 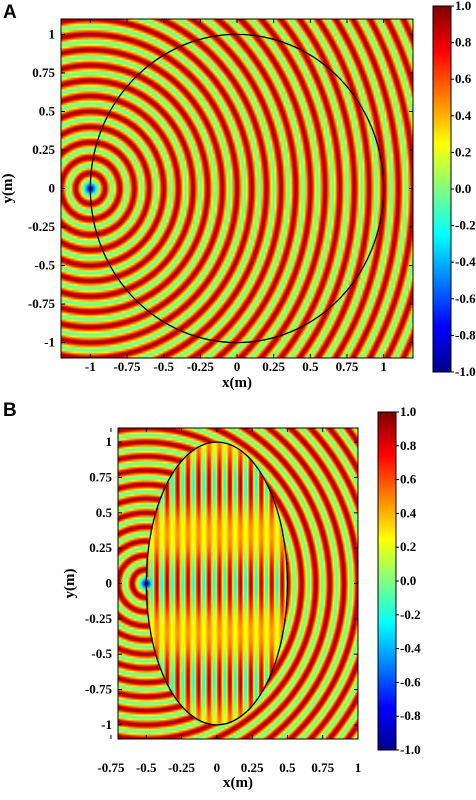 I want to click on panel-letter-a: A, so click(x=10, y=12).